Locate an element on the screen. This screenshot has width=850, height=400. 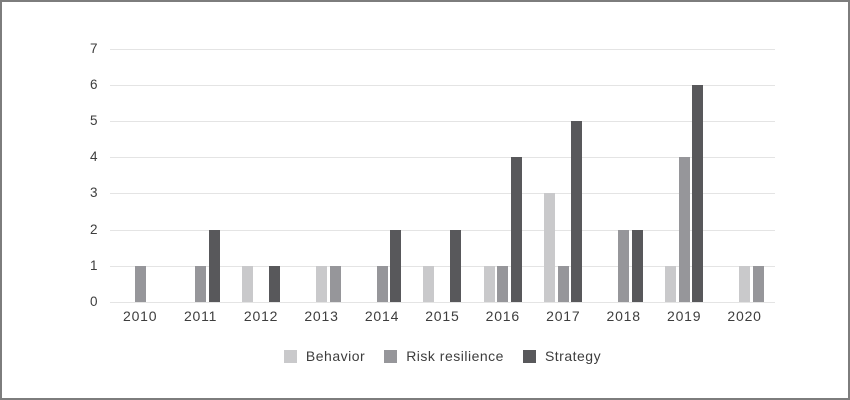
bar-risk-resilience-2016 is located at coordinates (503, 283).